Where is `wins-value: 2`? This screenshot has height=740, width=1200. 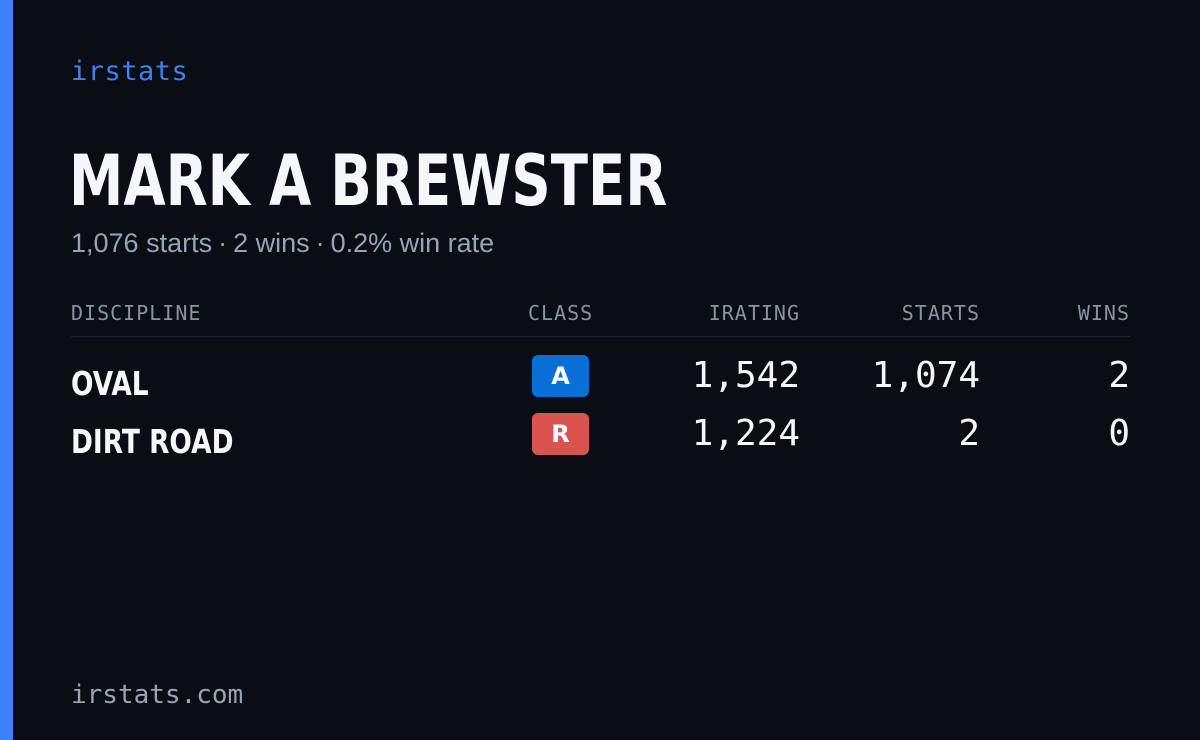 wins-value: 2 is located at coordinates (1119, 375).